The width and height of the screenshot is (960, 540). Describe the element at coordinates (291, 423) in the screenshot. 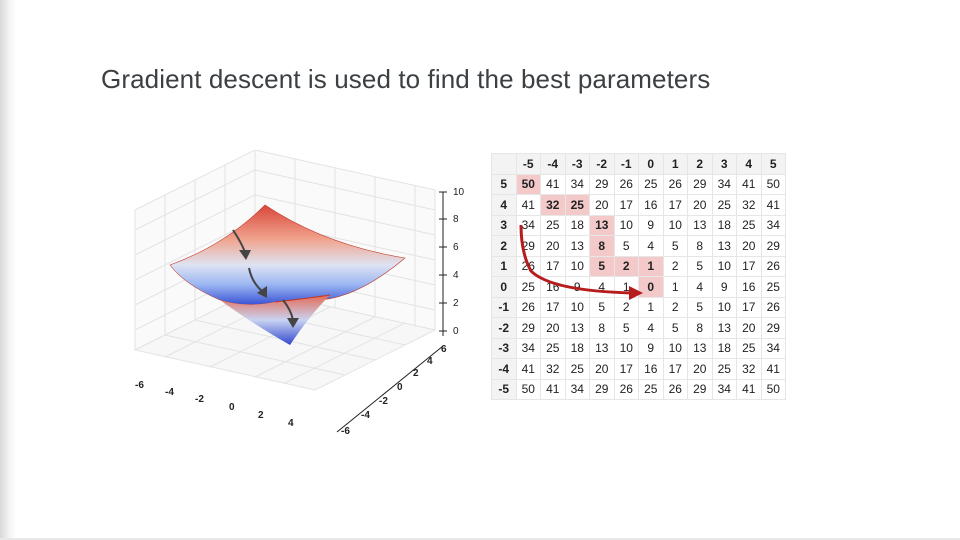

I see `x-tick-label: 4` at that location.